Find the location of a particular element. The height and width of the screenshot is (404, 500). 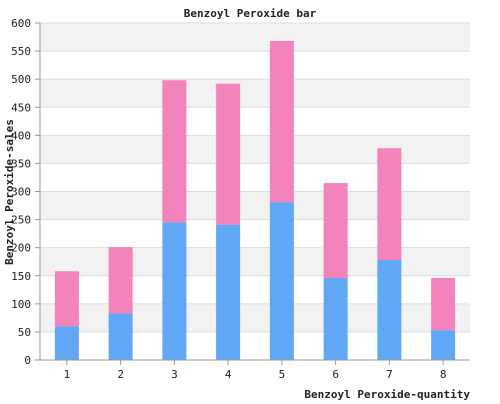

x-tick-label: 7 is located at coordinates (389, 374).